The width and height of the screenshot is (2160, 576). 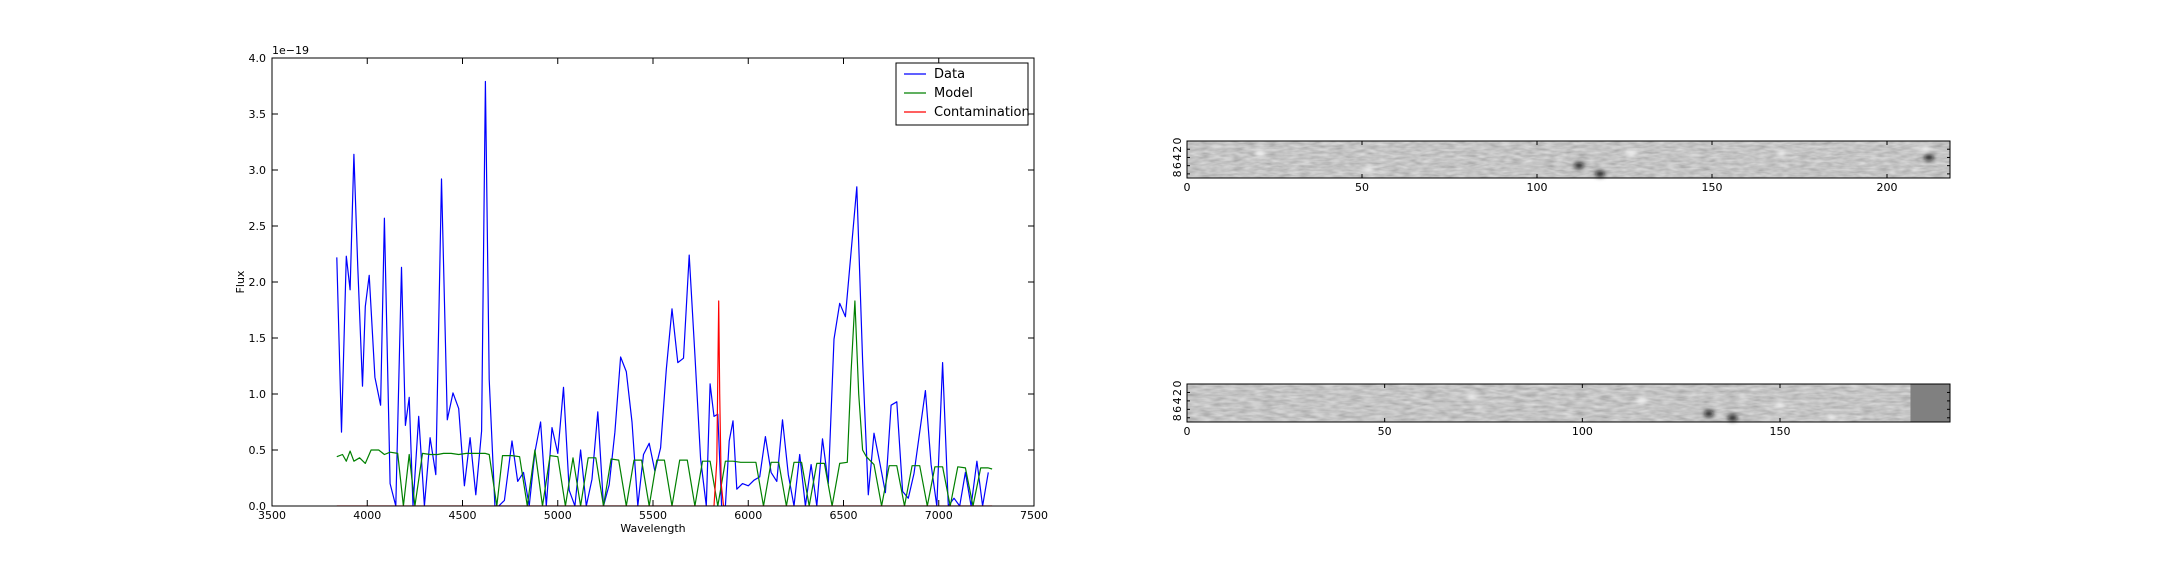 What do you see at coordinates (258, 450) in the screenshot?
I see `y-tick-label: 0.5` at bounding box center [258, 450].